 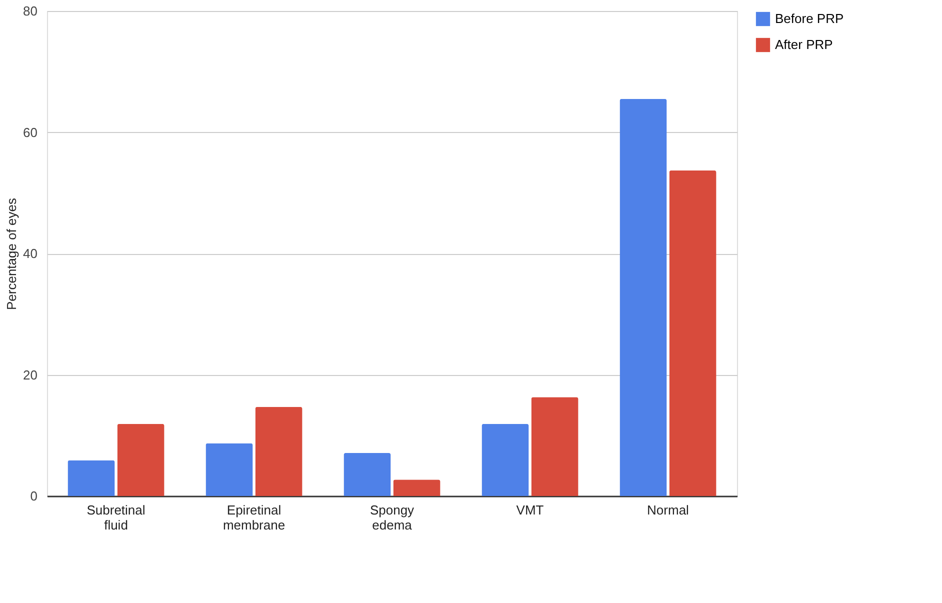 I want to click on x-tick-label: Spongy edema, so click(x=392, y=517).